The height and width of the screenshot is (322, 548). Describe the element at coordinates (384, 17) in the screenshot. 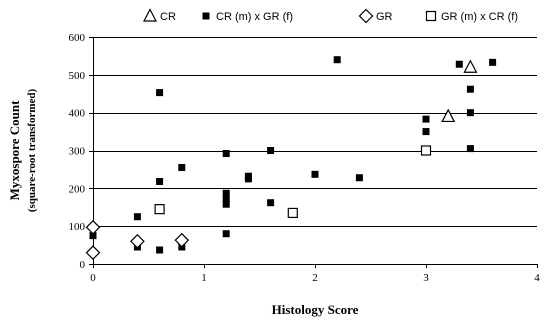

I see `legend-label: GR` at that location.